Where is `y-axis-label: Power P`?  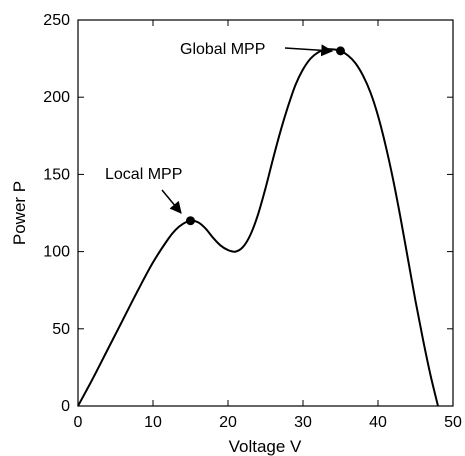 y-axis-label: Power P is located at coordinates (19, 213).